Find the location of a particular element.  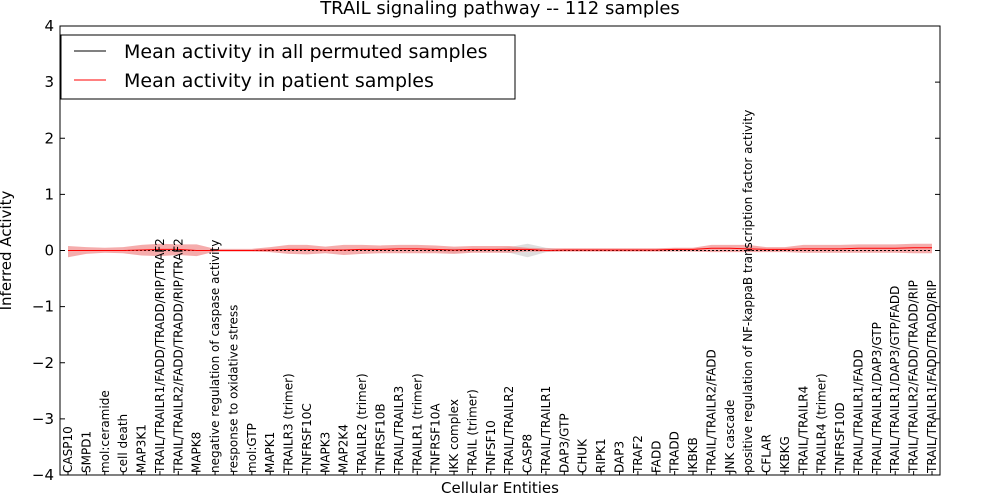

x-tick-label: TRAIL/TRAILR1/FADD is located at coordinates (858, 411).